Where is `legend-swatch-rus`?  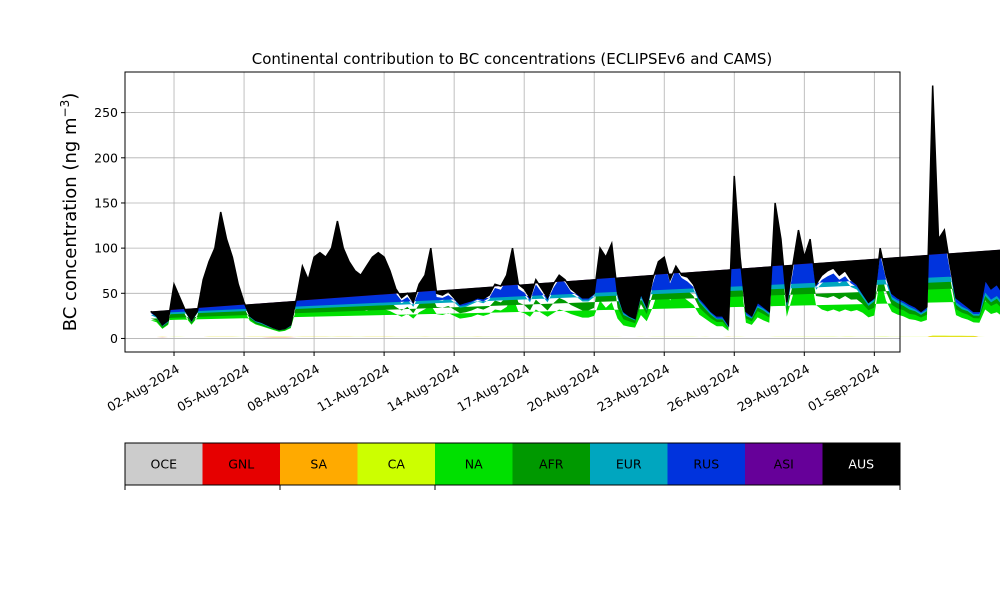
legend-swatch-rus is located at coordinates (706, 464).